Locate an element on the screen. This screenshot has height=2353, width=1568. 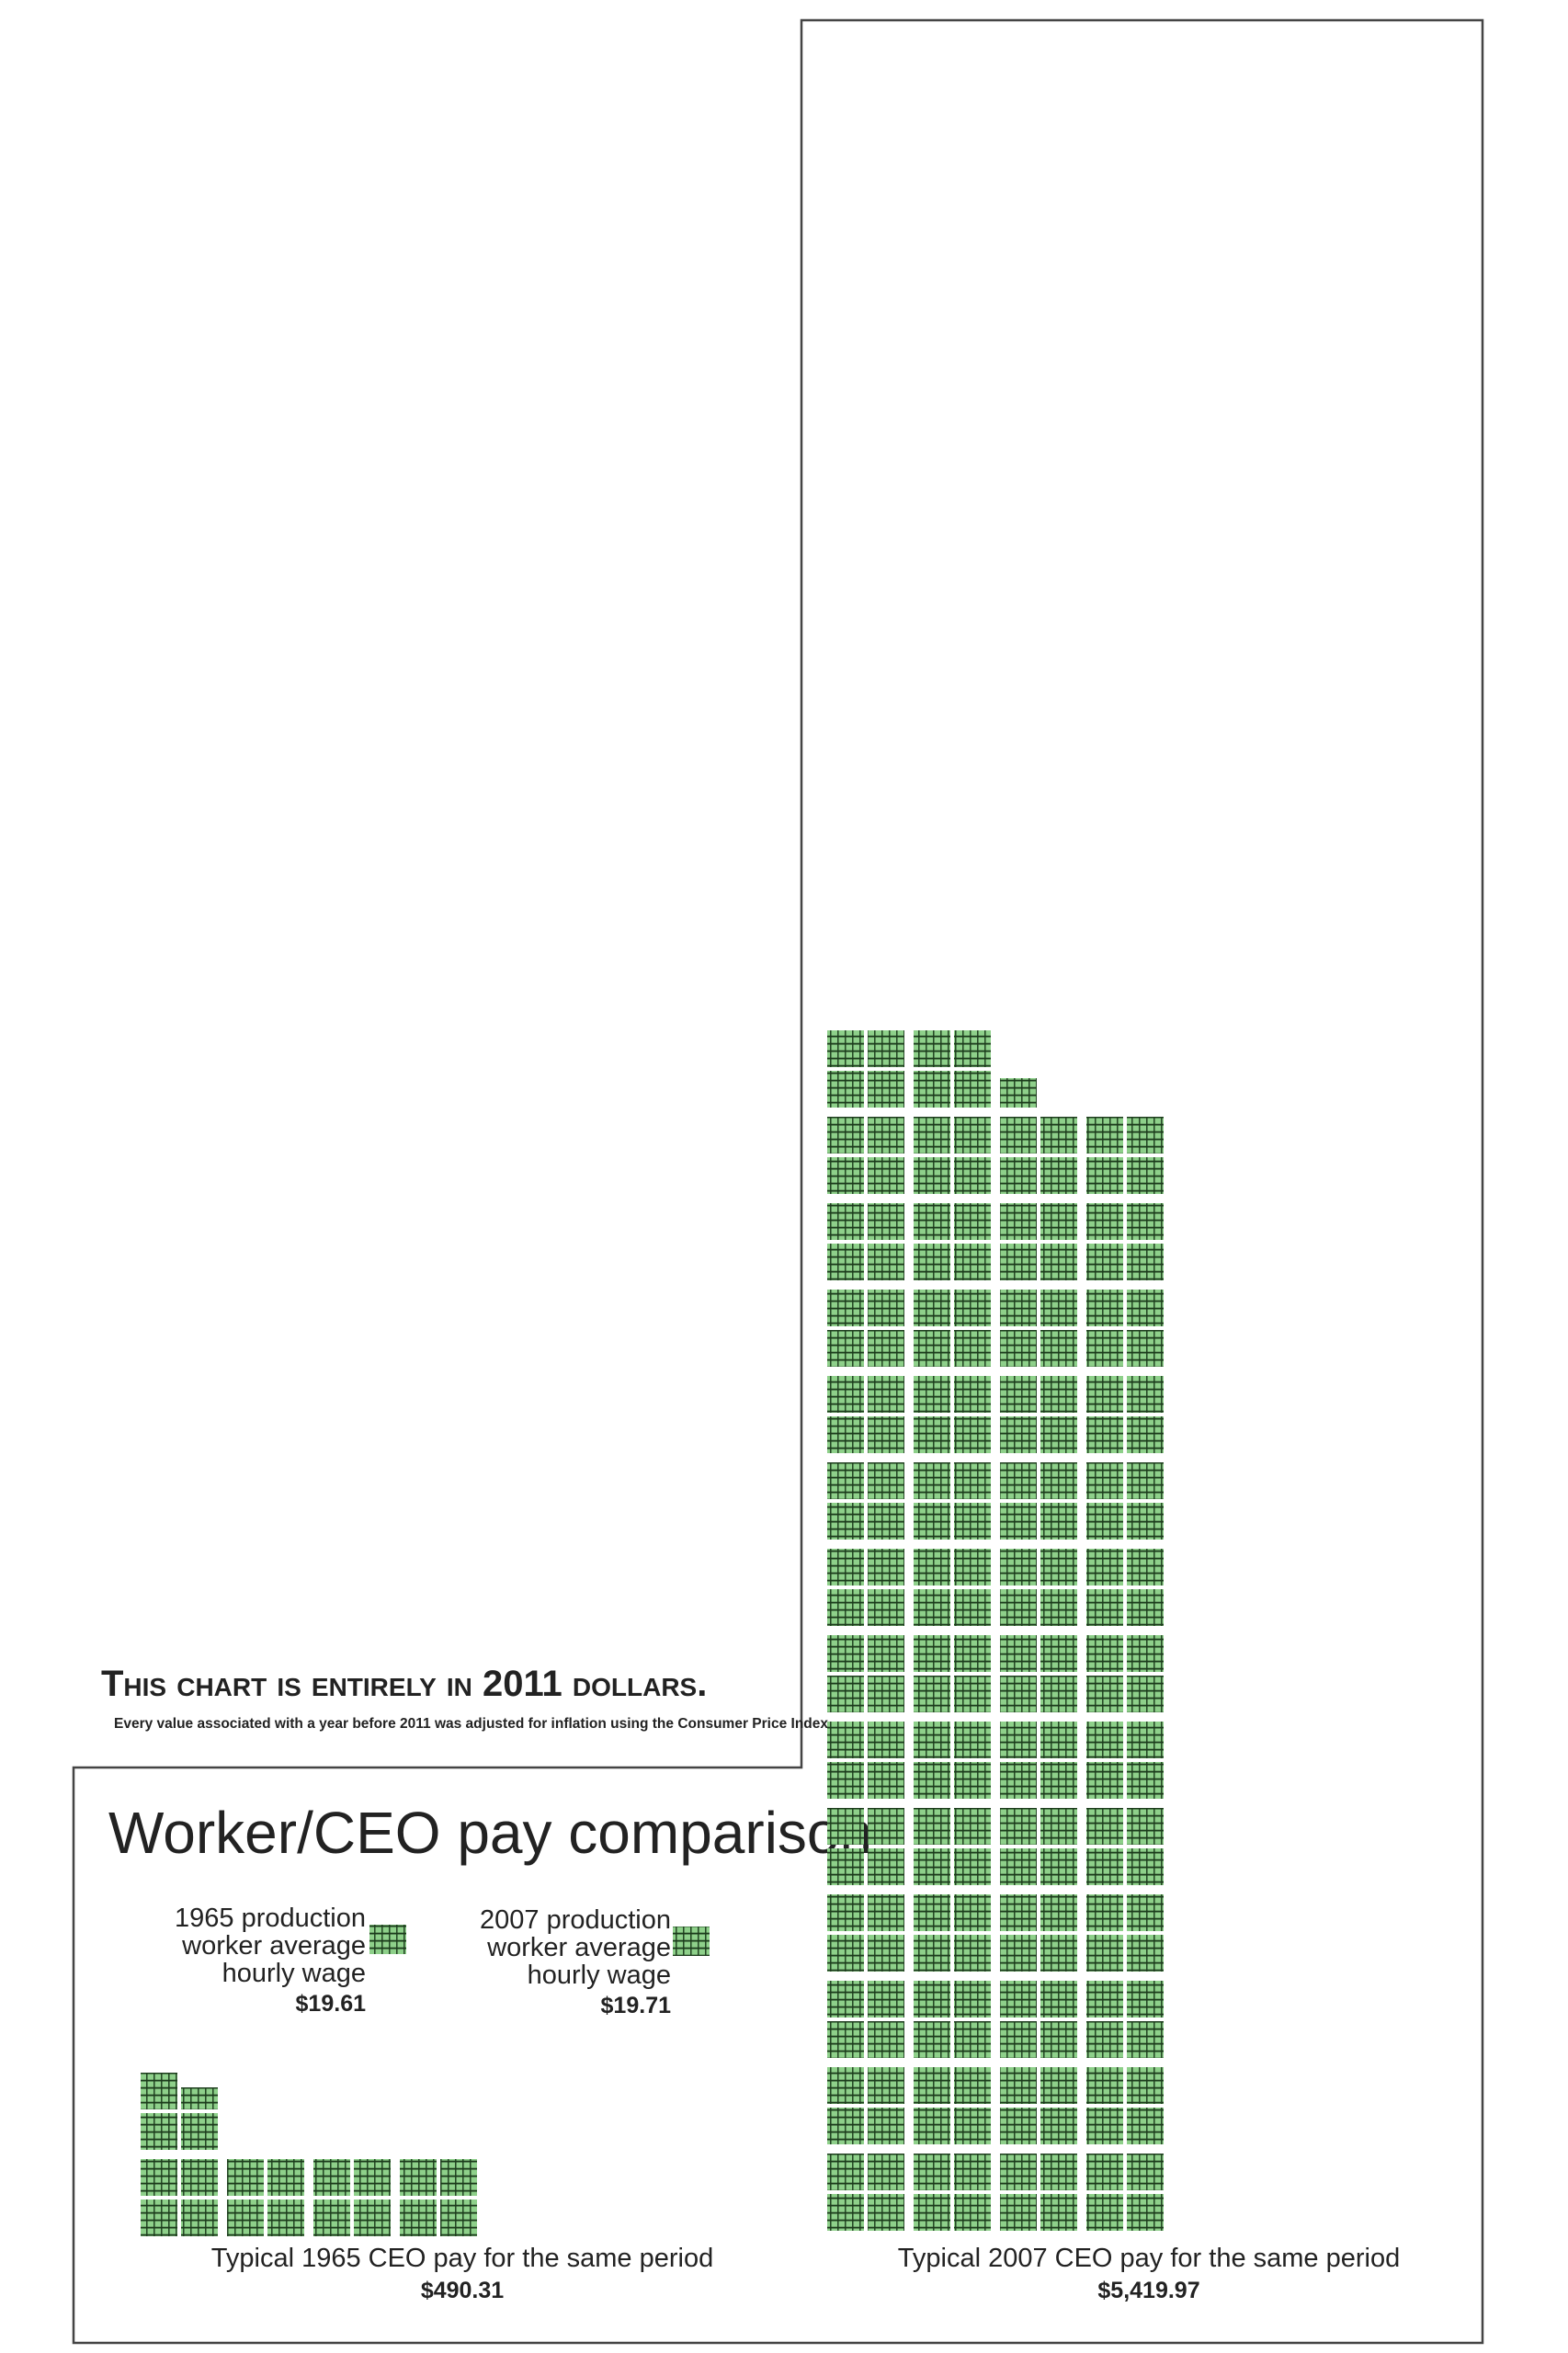
series-label-line: hourly wage is located at coordinates (294, 1973).